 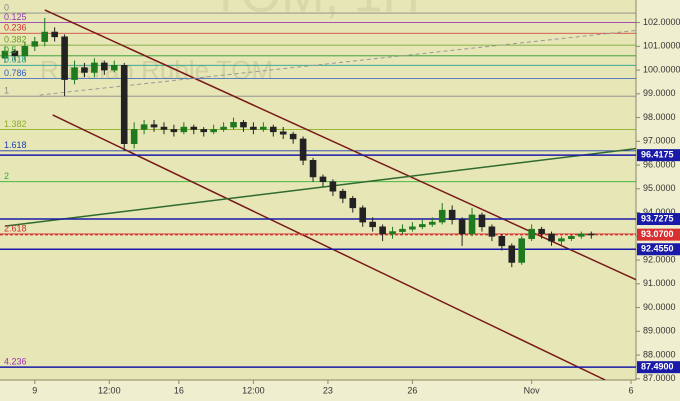 I want to click on x-tick-label: 9, so click(x=34, y=390).